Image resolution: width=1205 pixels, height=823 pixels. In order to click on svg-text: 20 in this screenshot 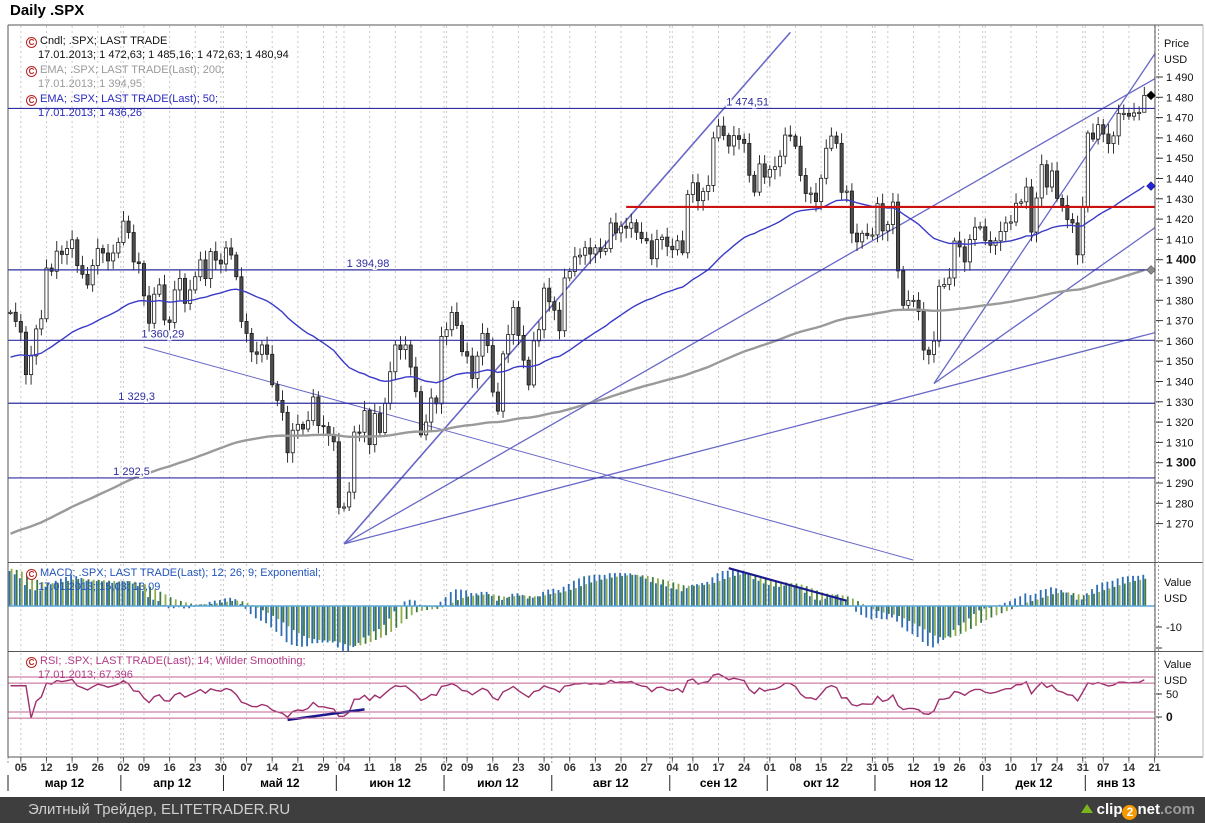, I will do `click(621, 768)`.